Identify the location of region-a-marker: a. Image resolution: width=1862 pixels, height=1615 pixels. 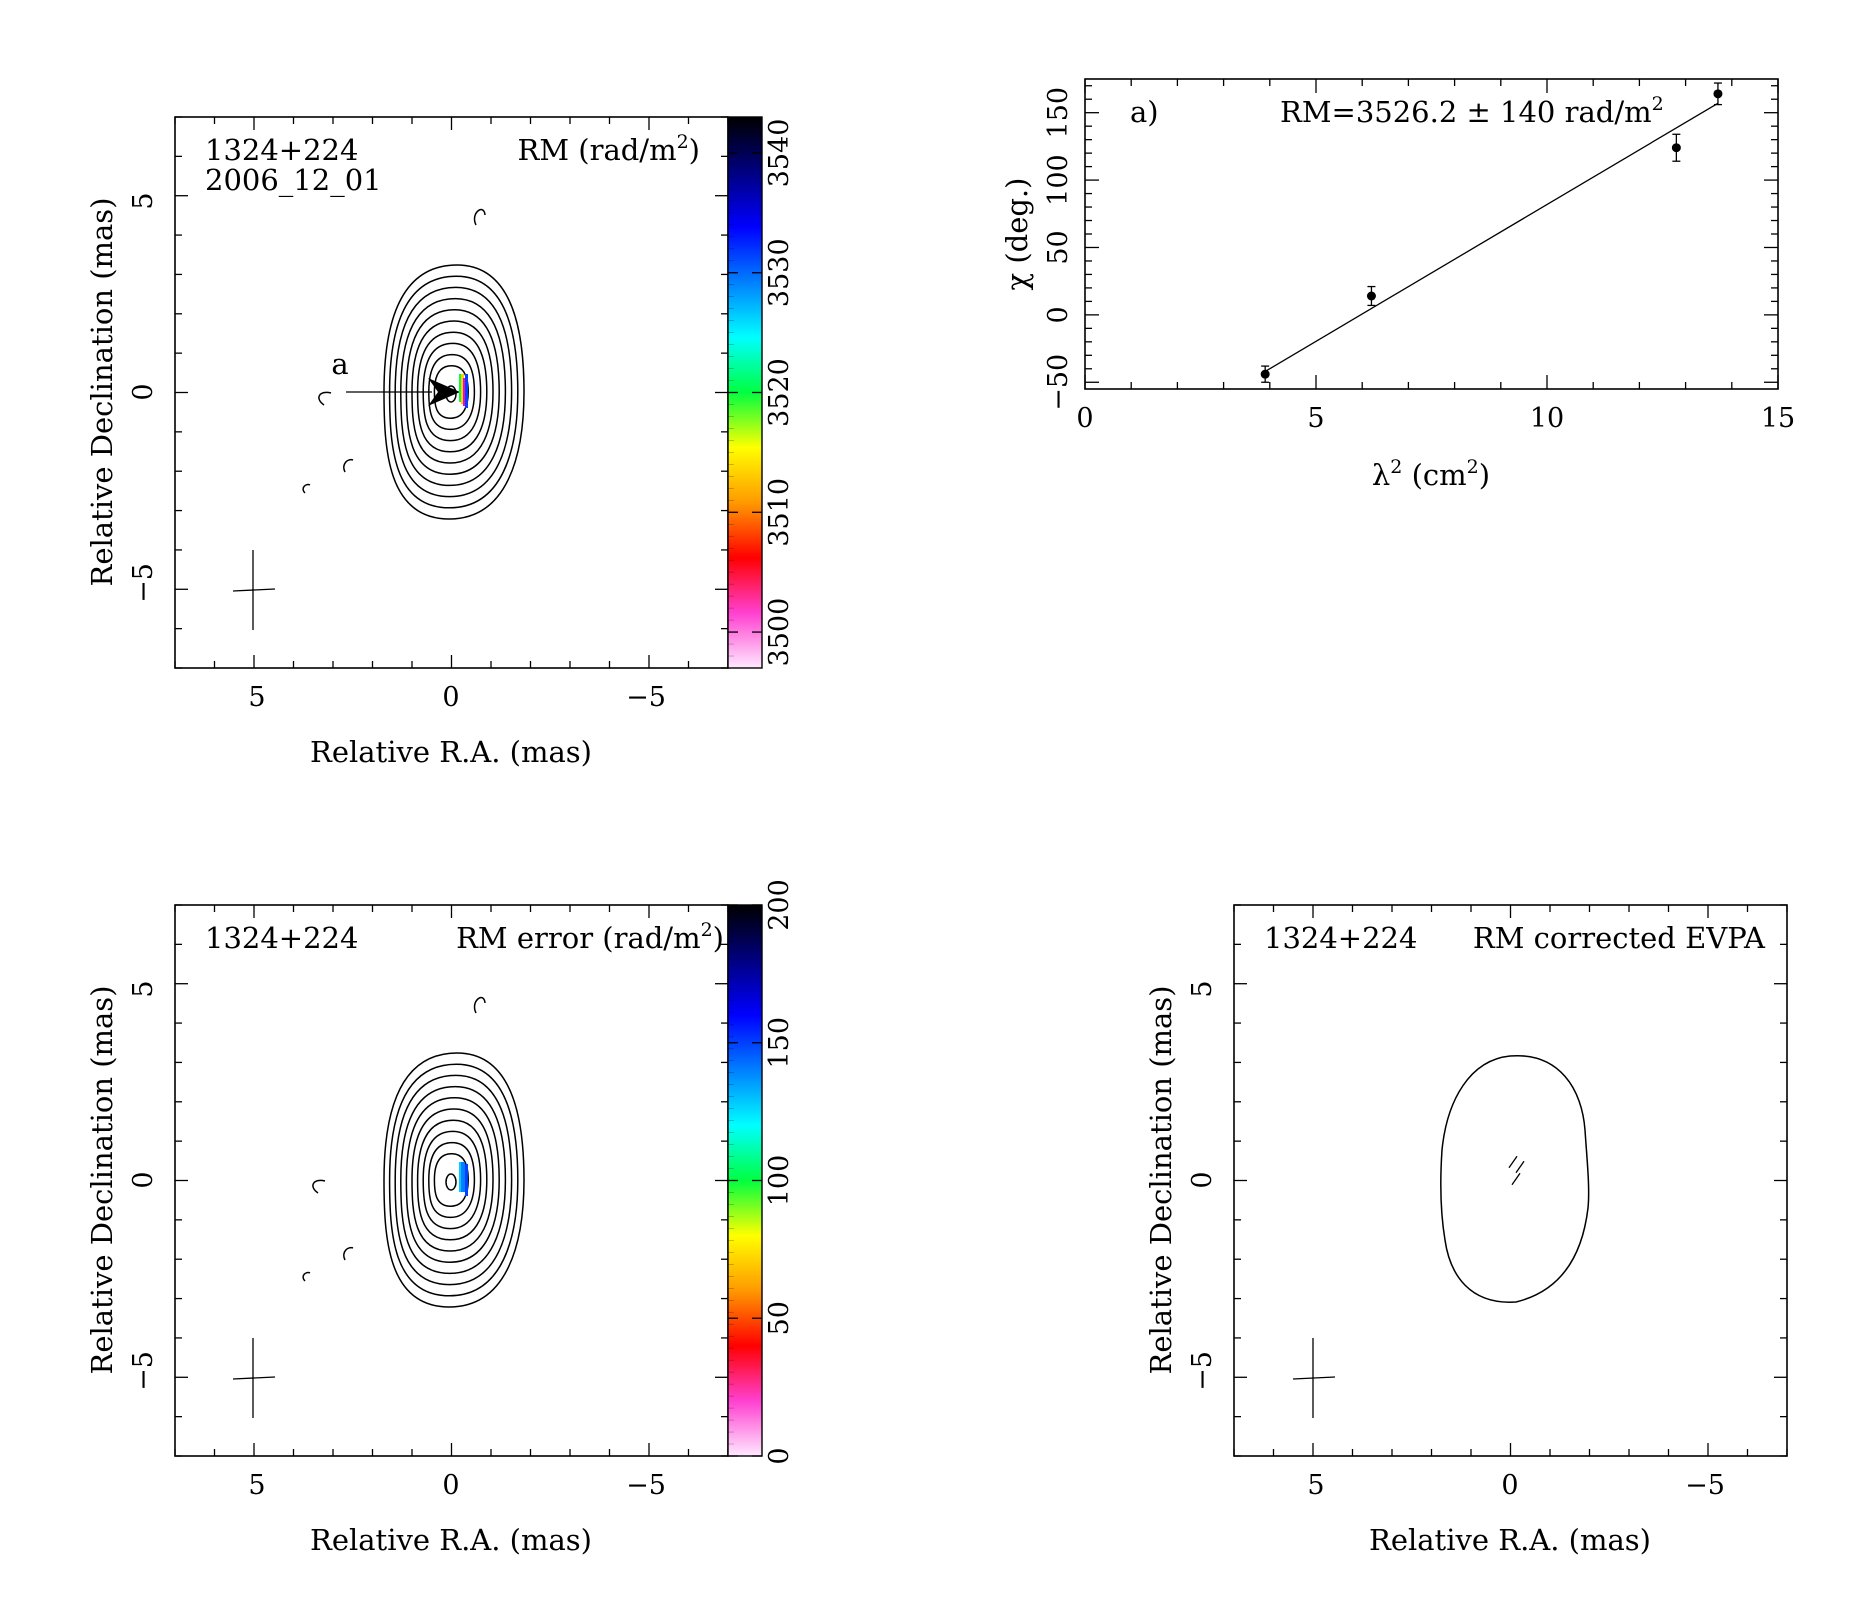
(395, 376).